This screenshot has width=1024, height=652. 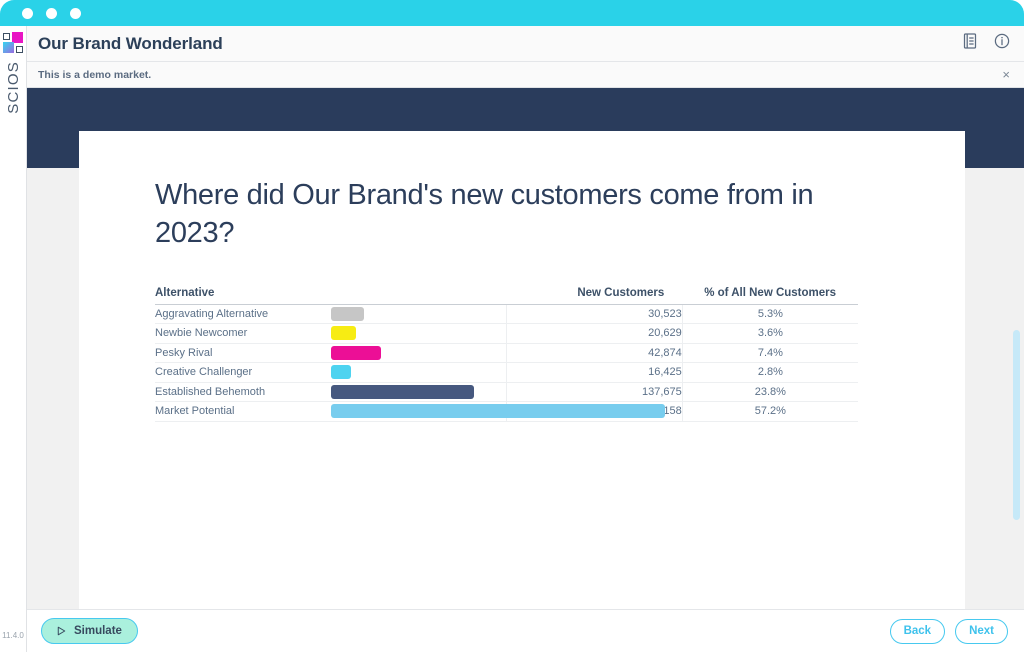 What do you see at coordinates (512, 13) in the screenshot?
I see `window-titlebar` at bounding box center [512, 13].